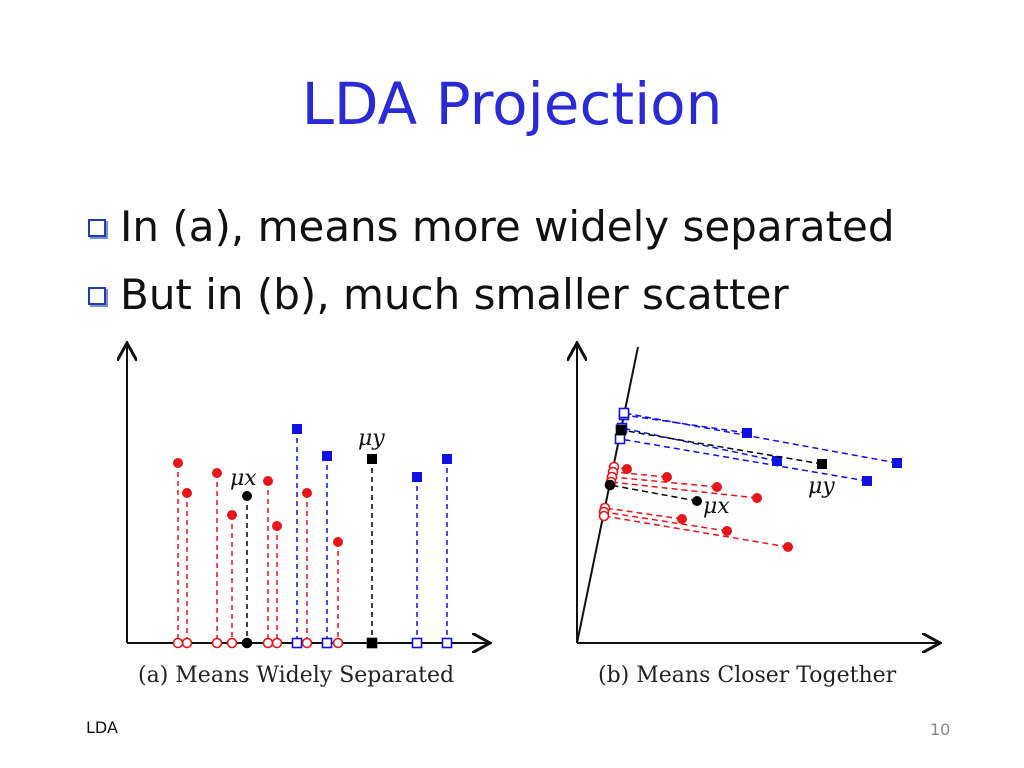 The height and width of the screenshot is (768, 1024). I want to click on projection-line, so click(607, 495).